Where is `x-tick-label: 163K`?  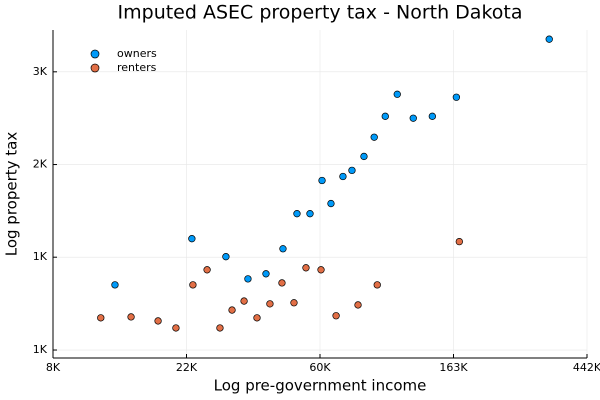
x-tick-label: 163K is located at coordinates (453, 367).